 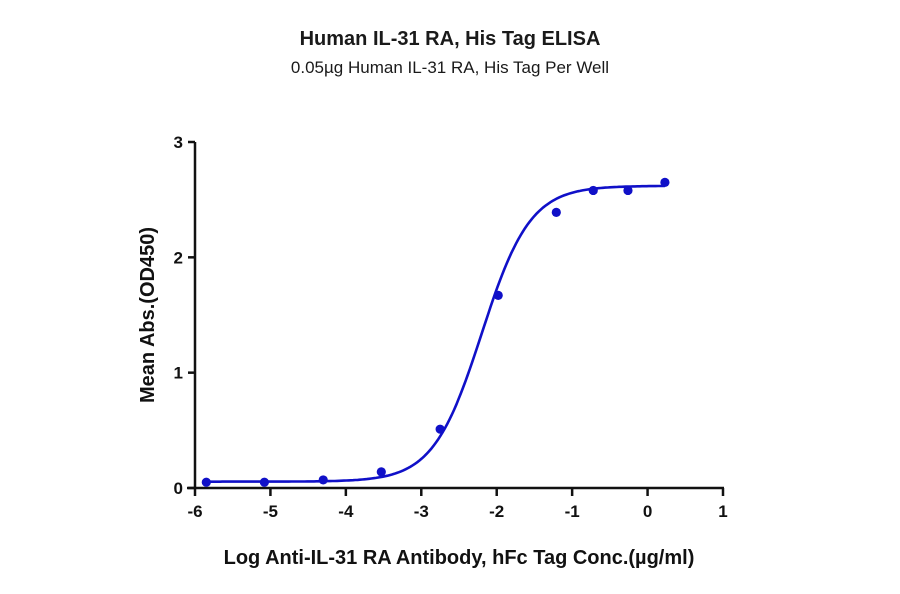 What do you see at coordinates (194, 511) in the screenshot?
I see `x-tick-label: -6` at bounding box center [194, 511].